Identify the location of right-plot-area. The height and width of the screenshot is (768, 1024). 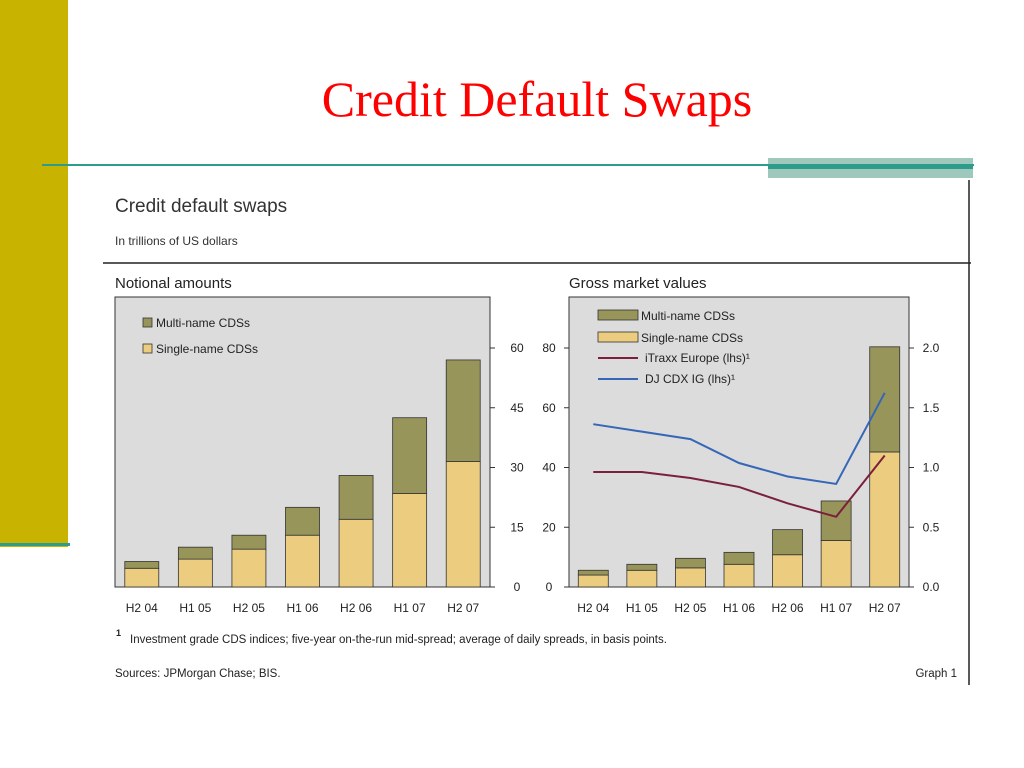
(739, 442).